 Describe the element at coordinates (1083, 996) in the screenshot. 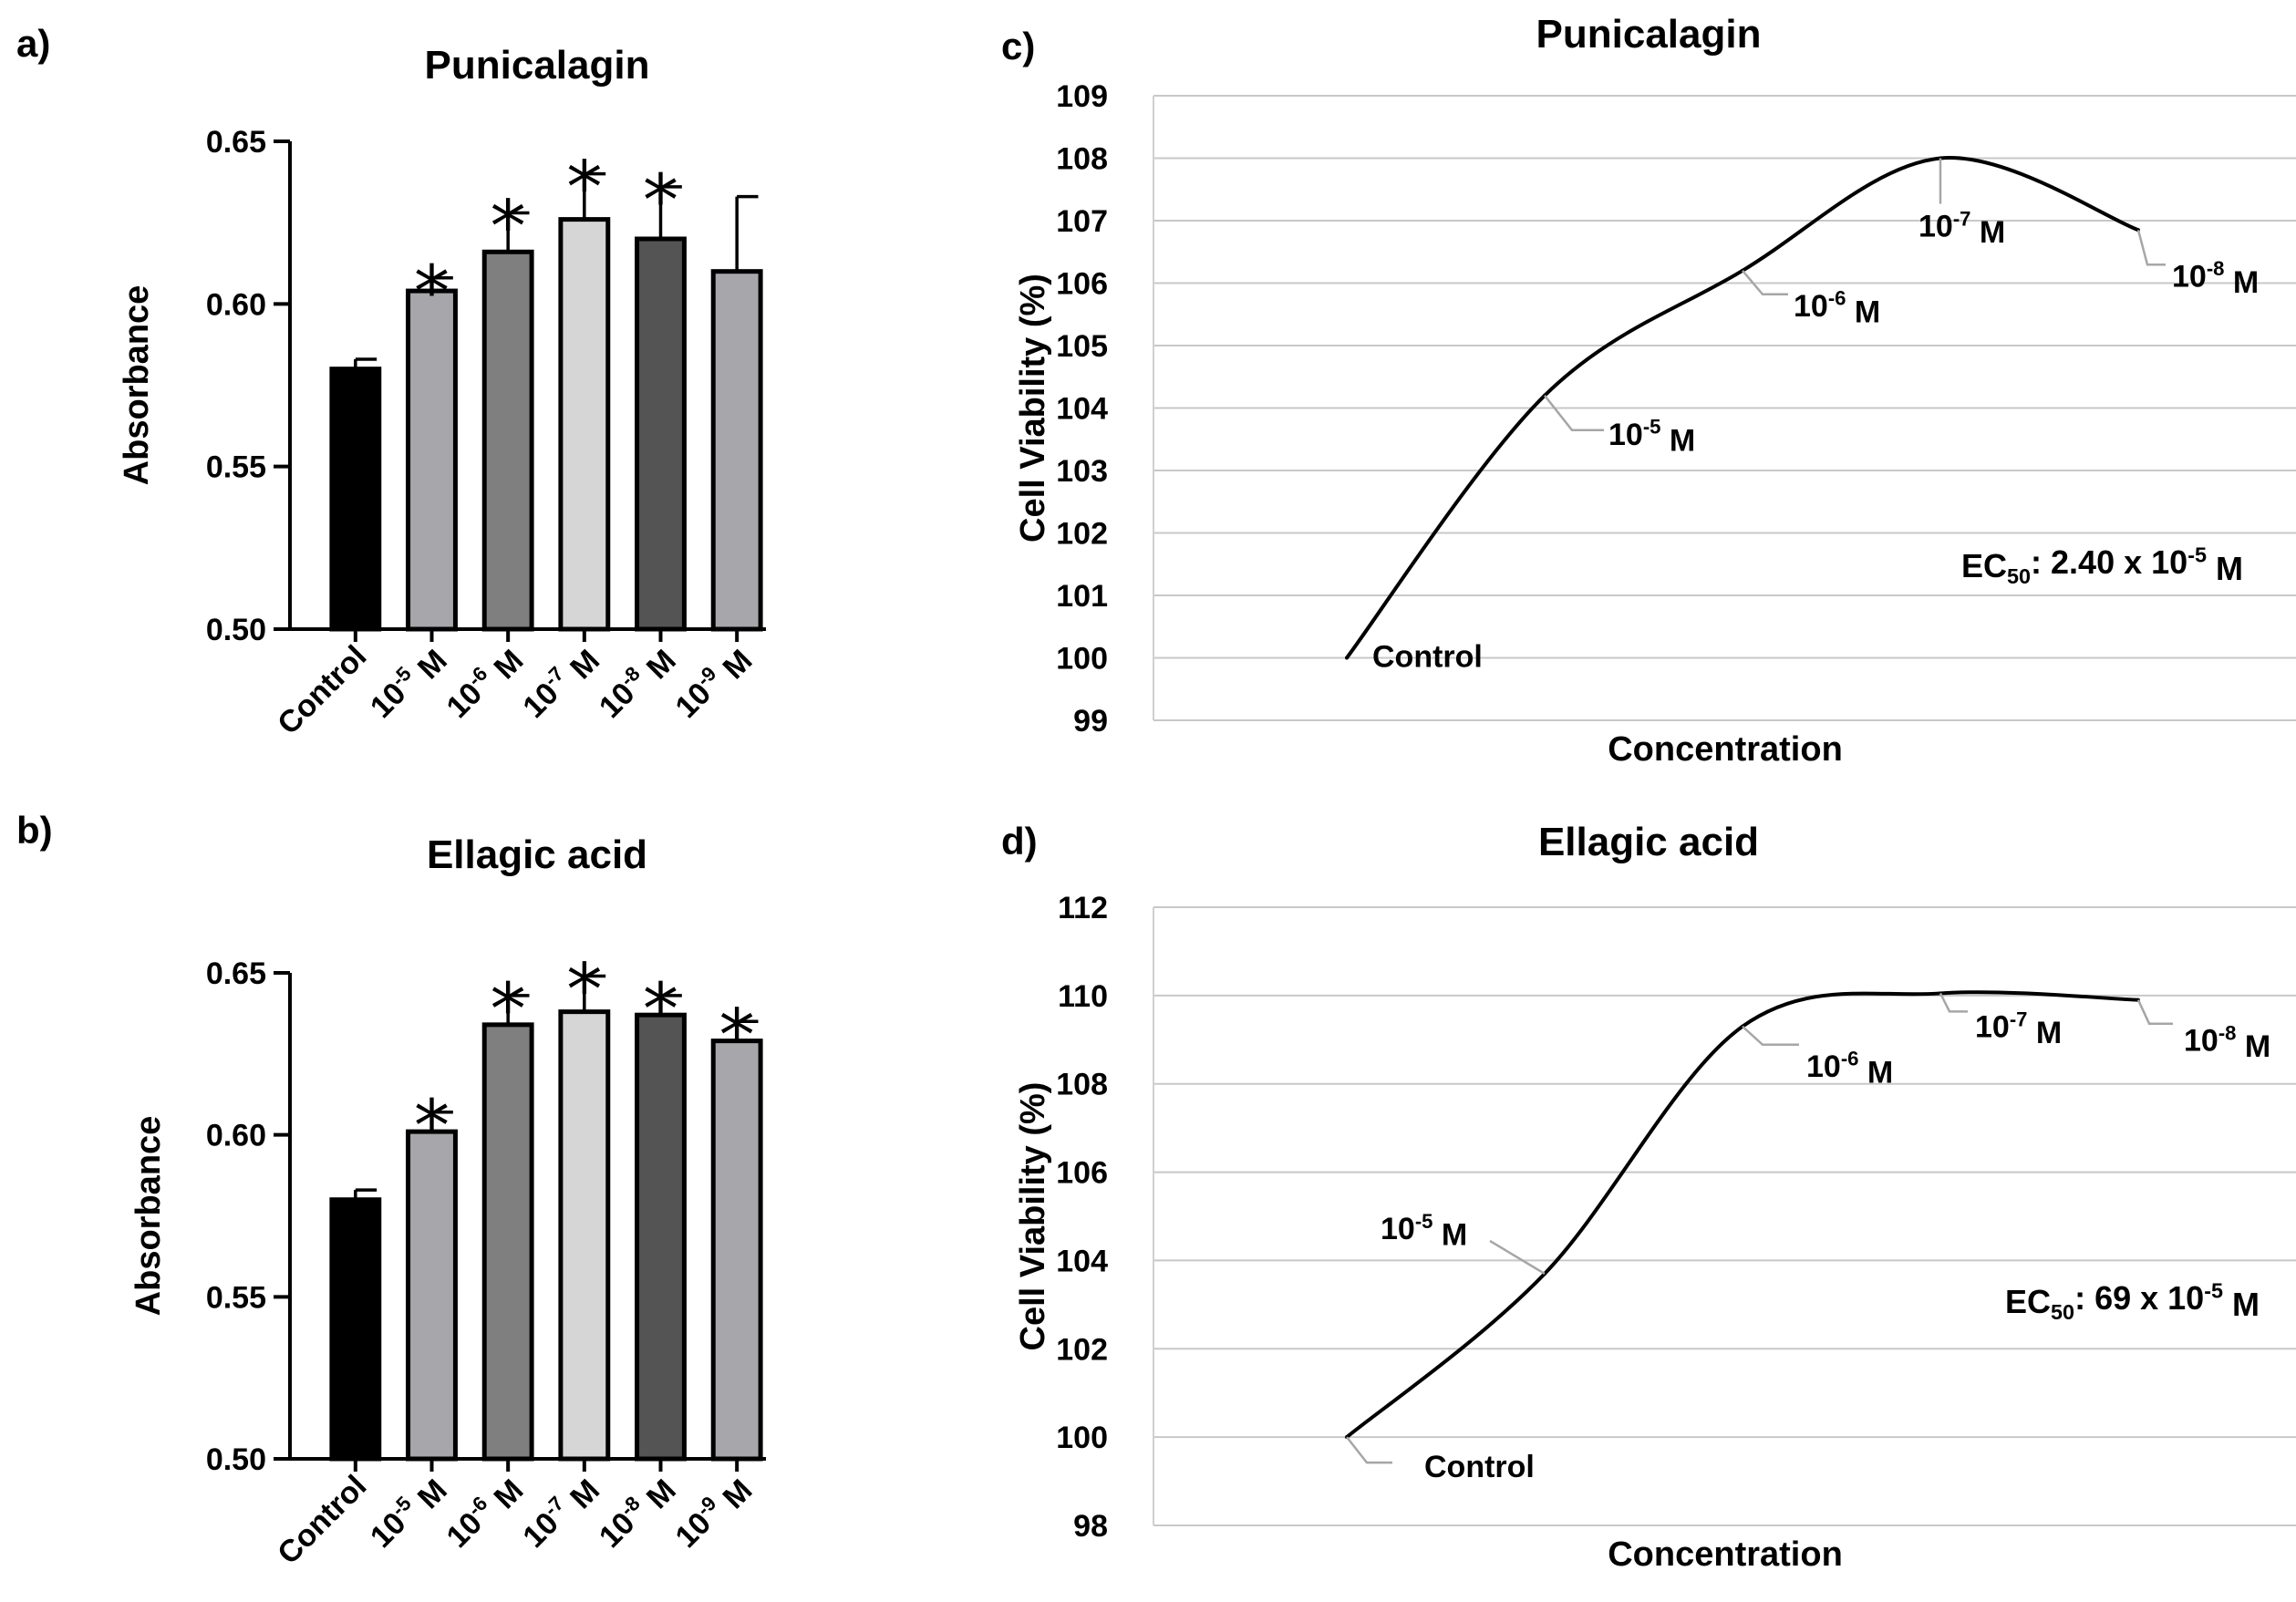

I see `y-tick-label: 110` at that location.